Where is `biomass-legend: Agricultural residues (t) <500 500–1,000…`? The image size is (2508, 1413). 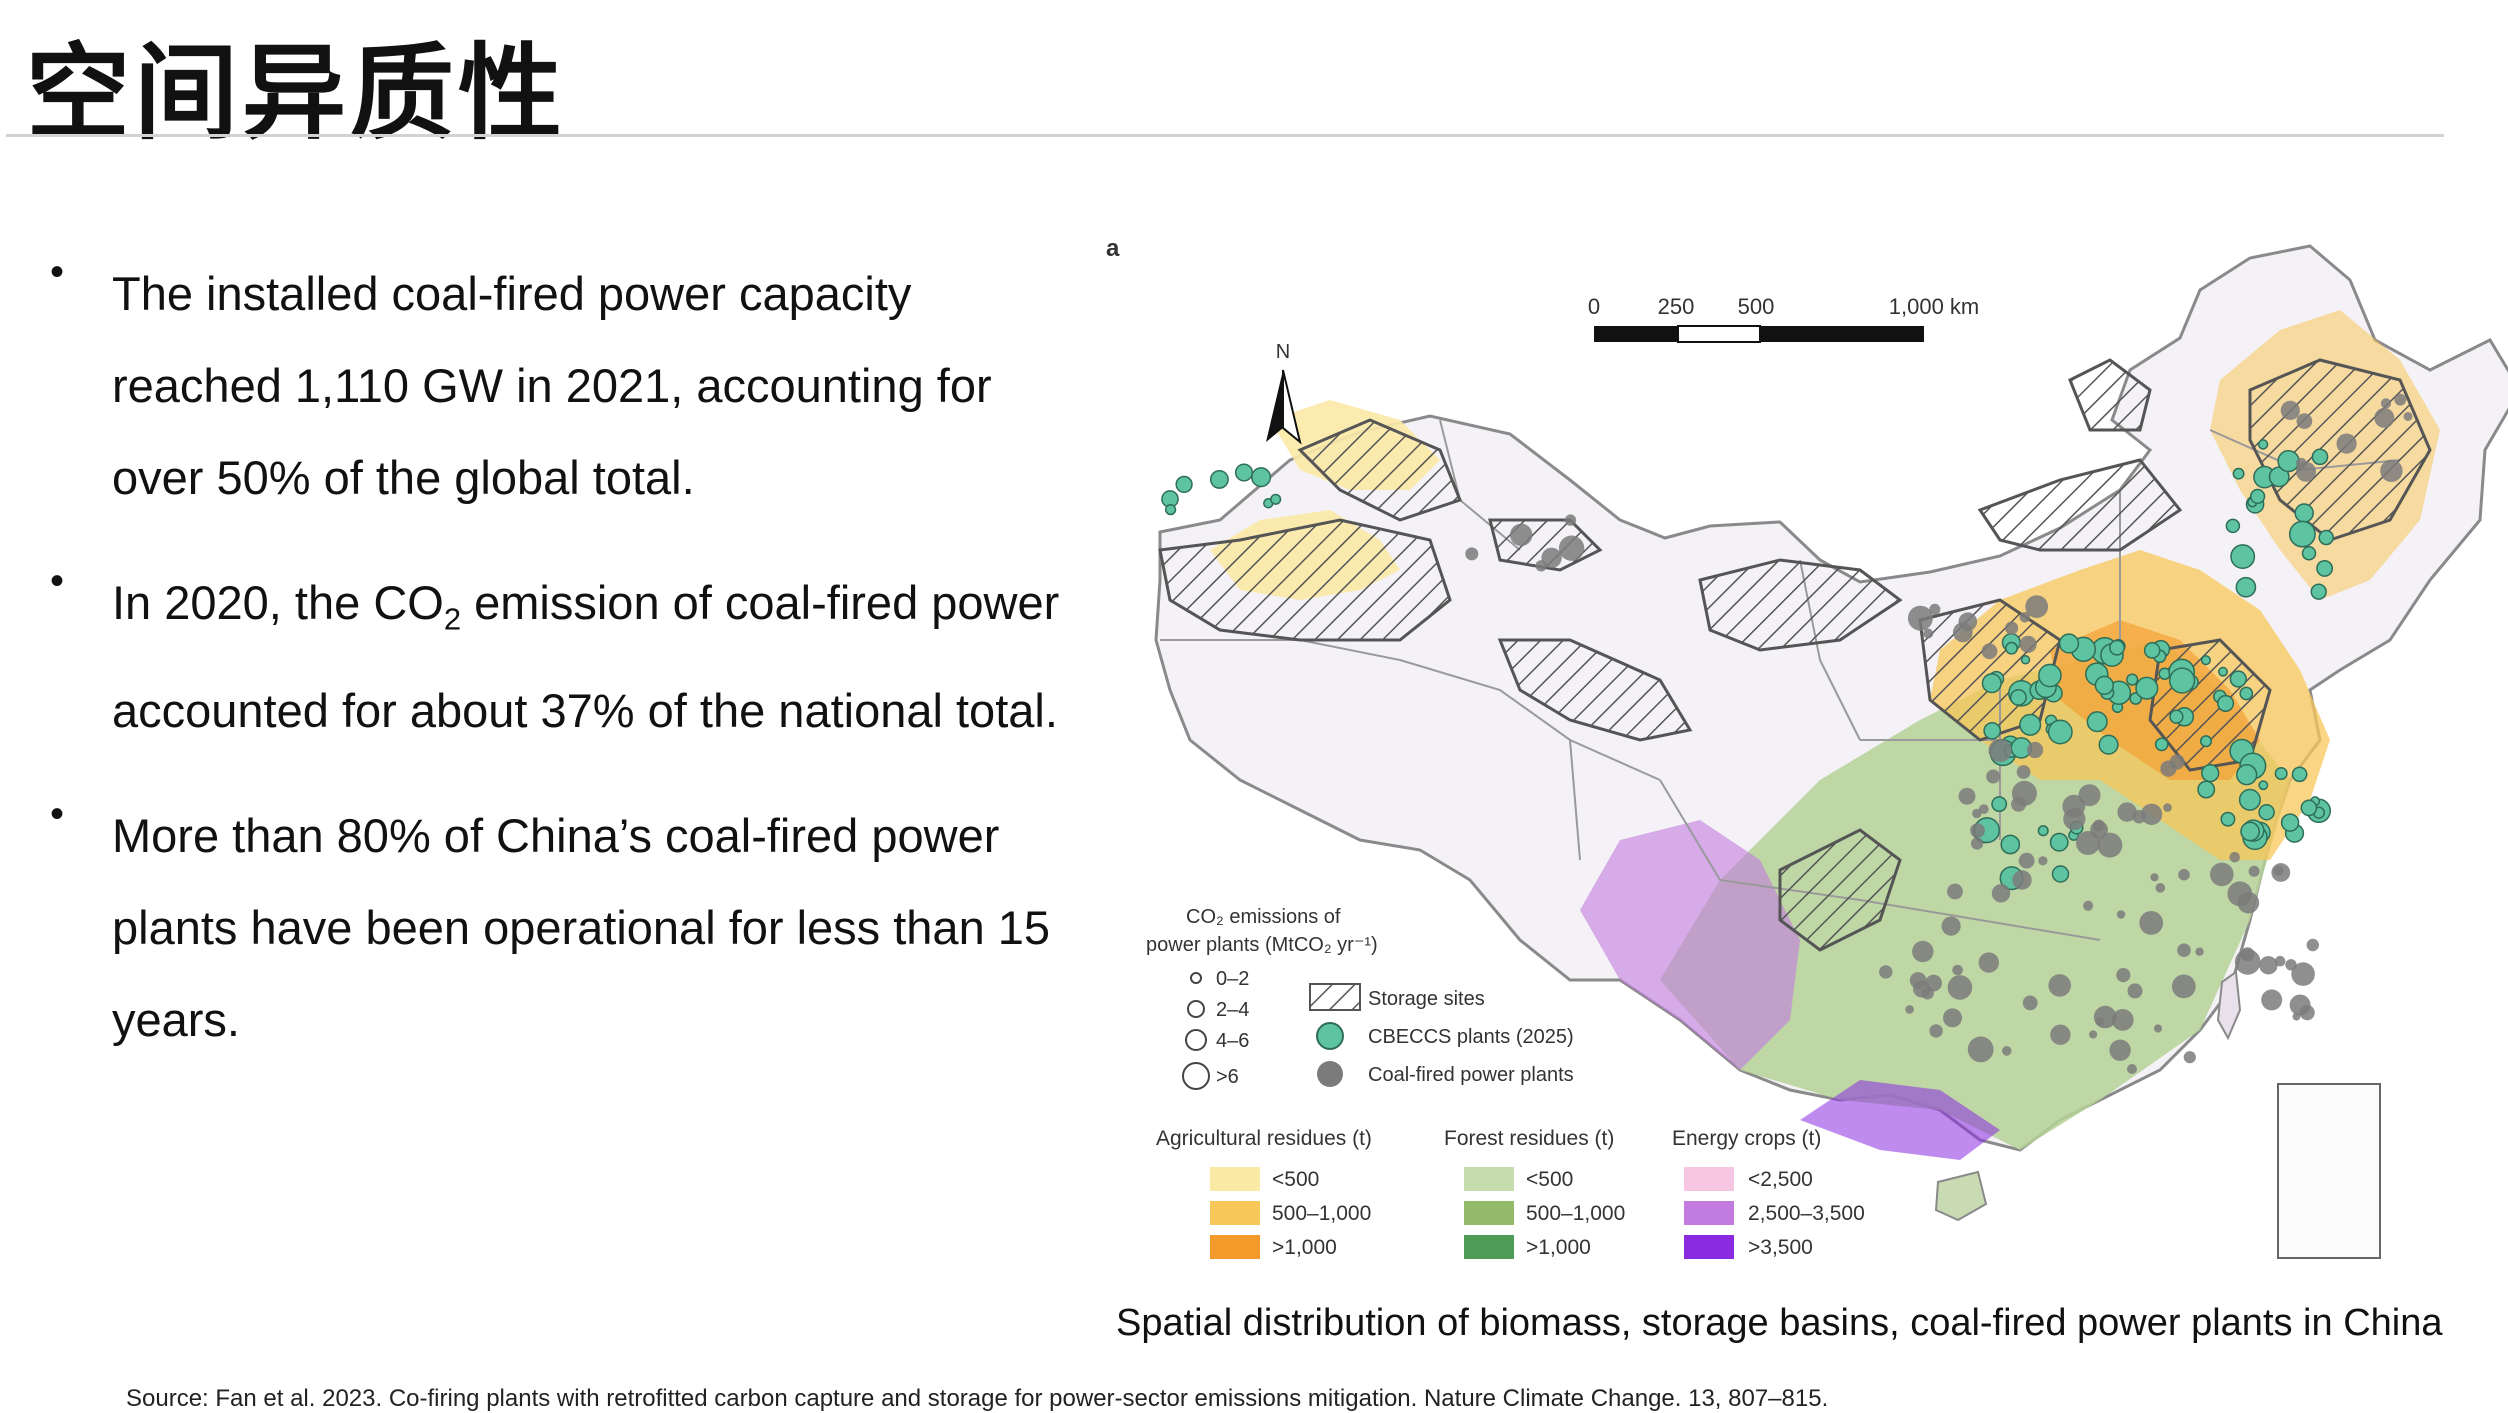 biomass-legend: Agricultural residues (t) <500 500–1,000… is located at coordinates (1510, 1193).